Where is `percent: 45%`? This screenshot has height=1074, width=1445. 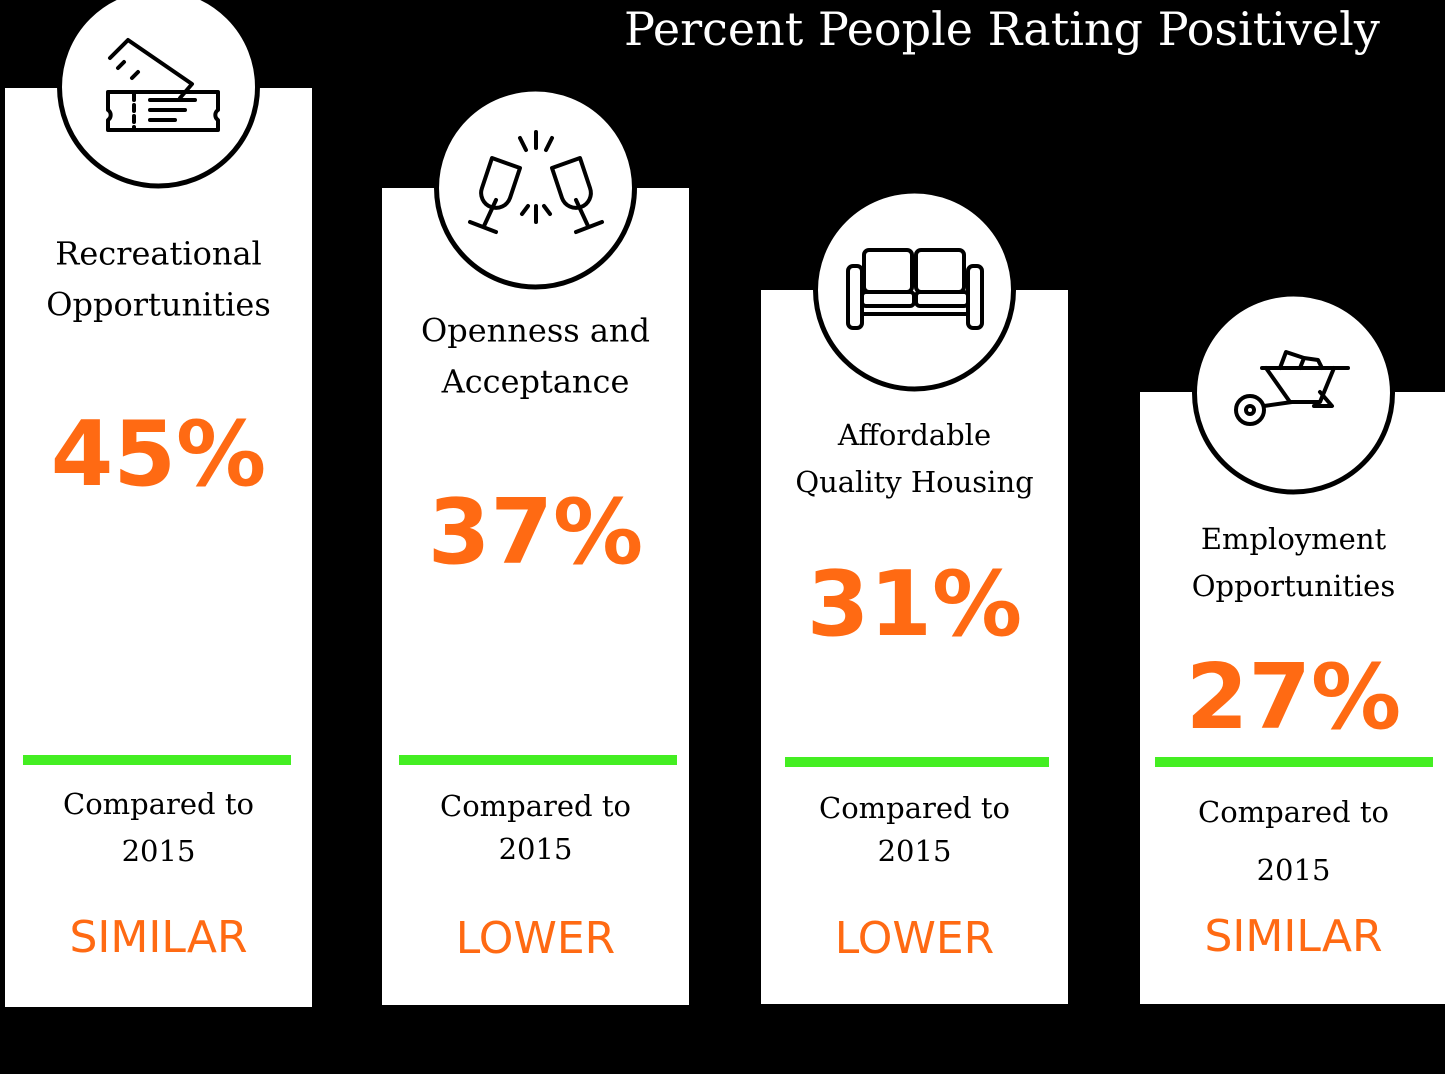 percent: 45% is located at coordinates (158, 454).